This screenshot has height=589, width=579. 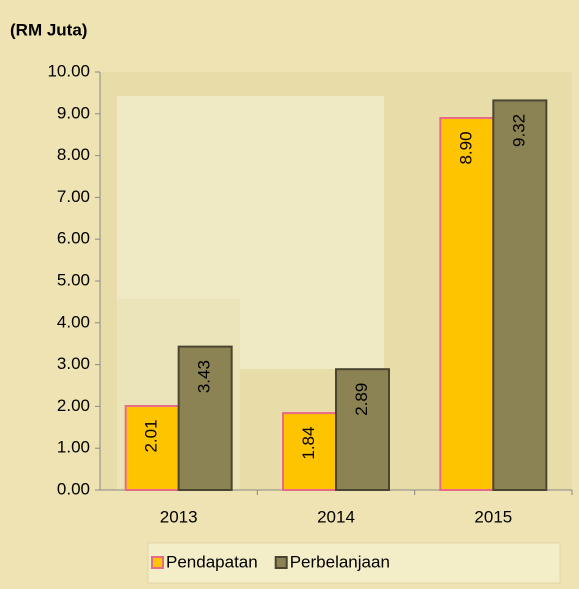 What do you see at coordinates (73, 321) in the screenshot?
I see `y-tick-label: 4.00` at bounding box center [73, 321].